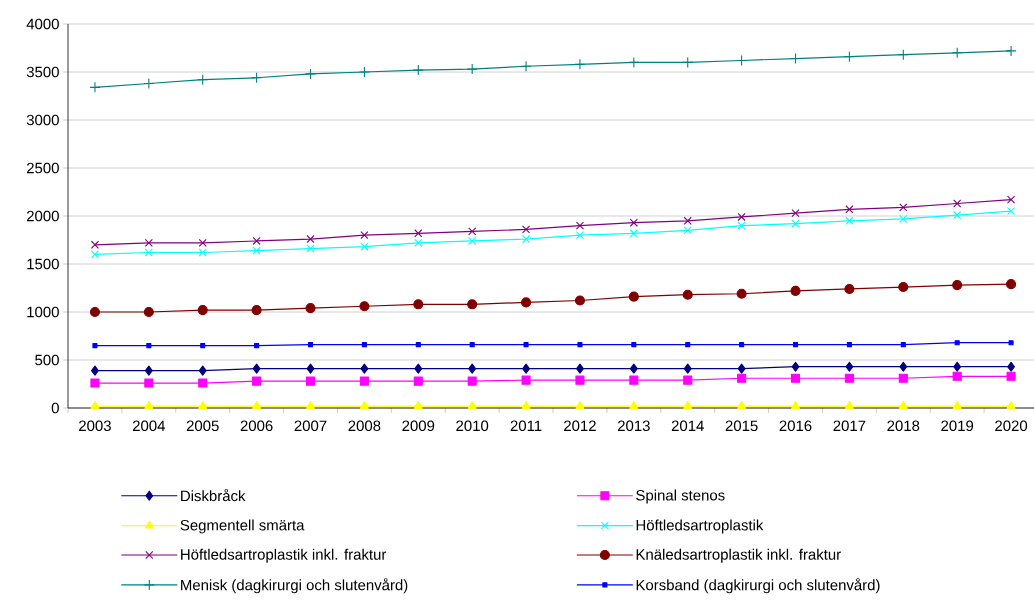  I want to click on x-tick-label: 2007, so click(310, 426).